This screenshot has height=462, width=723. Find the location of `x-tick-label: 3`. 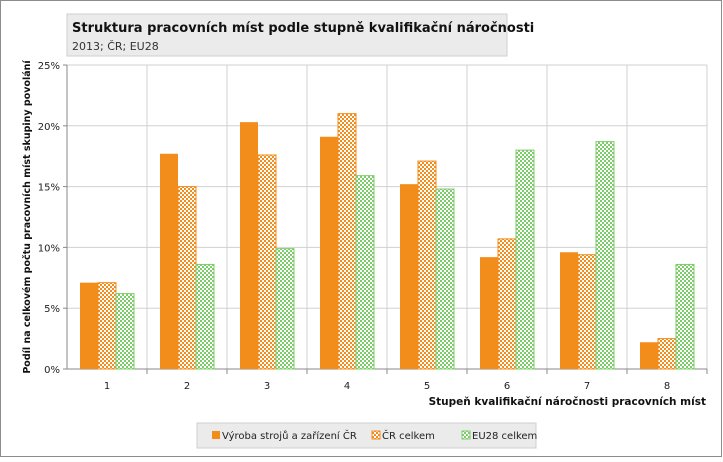

x-tick-label: 3 is located at coordinates (267, 386).